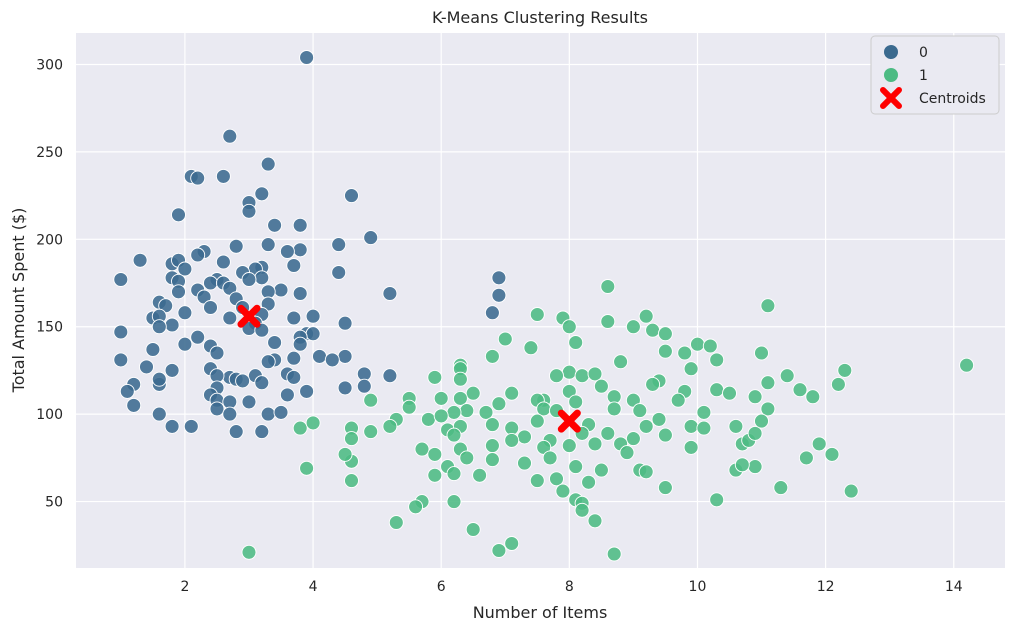 This screenshot has height=633, width=1015. I want to click on x-axis-ticks: 2 4 6 8 10 12 14, so click(571, 587).